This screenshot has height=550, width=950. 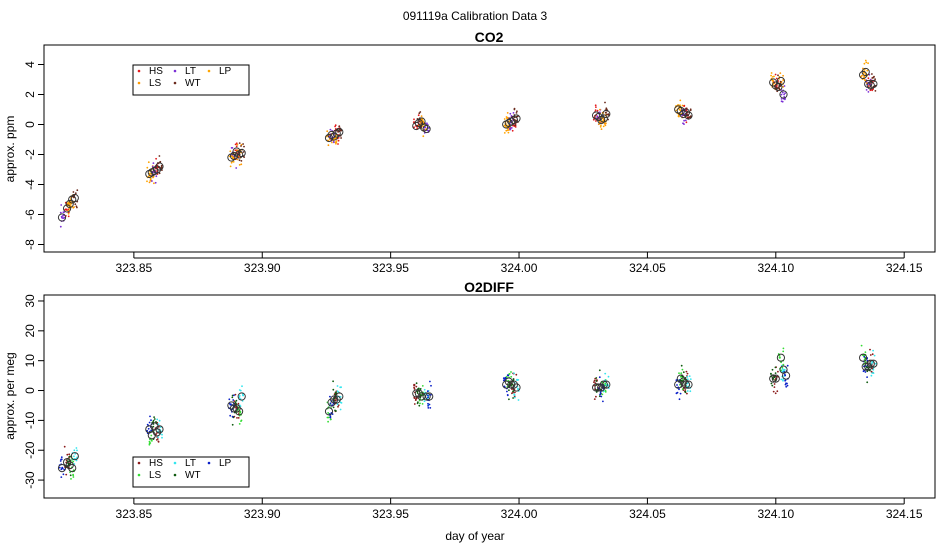 I want to click on co2-y-axis-label: approx. ppm, so click(x=10, y=149).